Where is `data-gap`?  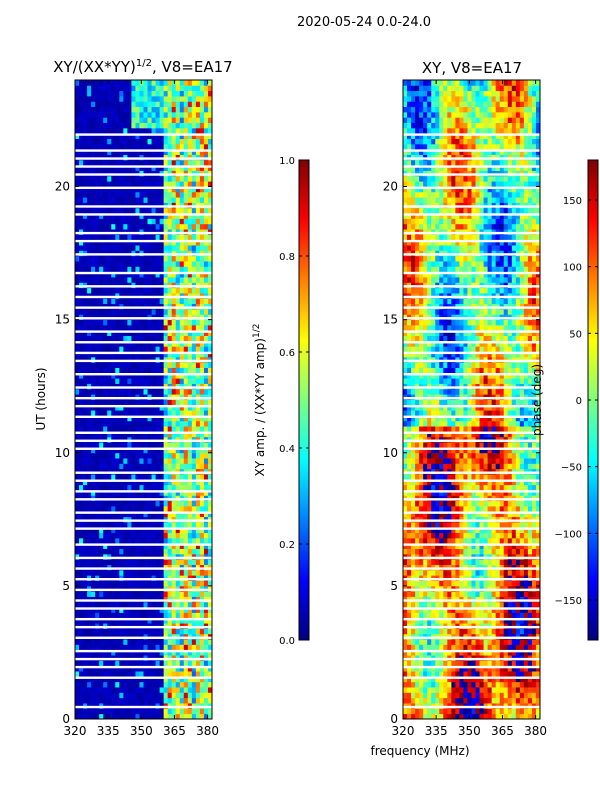 data-gap is located at coordinates (143, 331).